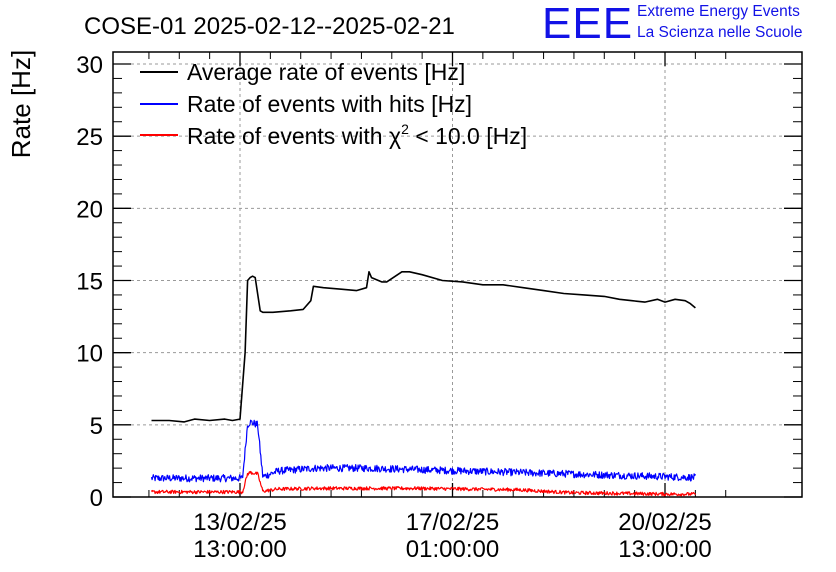 This screenshot has height=572, width=836. I want to click on y-tick-label: 15, so click(89, 282).